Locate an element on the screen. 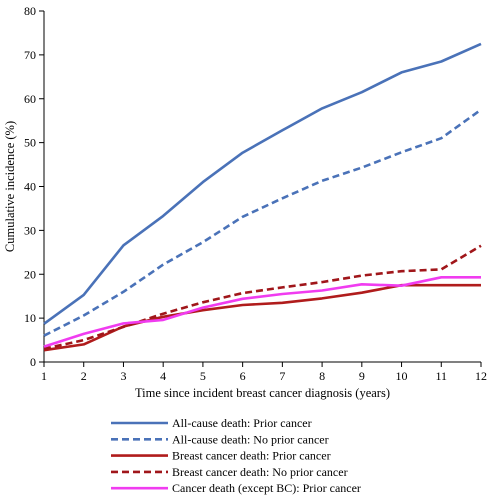  x-tick-label: 8 is located at coordinates (322, 376).